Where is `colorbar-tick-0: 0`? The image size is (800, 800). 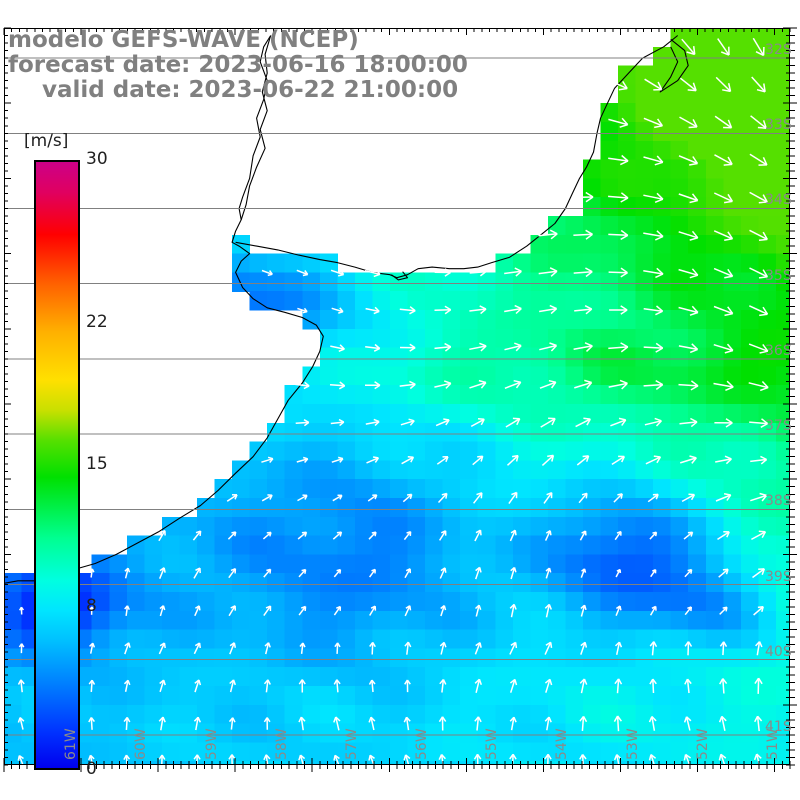
colorbar-tick-0: 0 is located at coordinates (91, 769).